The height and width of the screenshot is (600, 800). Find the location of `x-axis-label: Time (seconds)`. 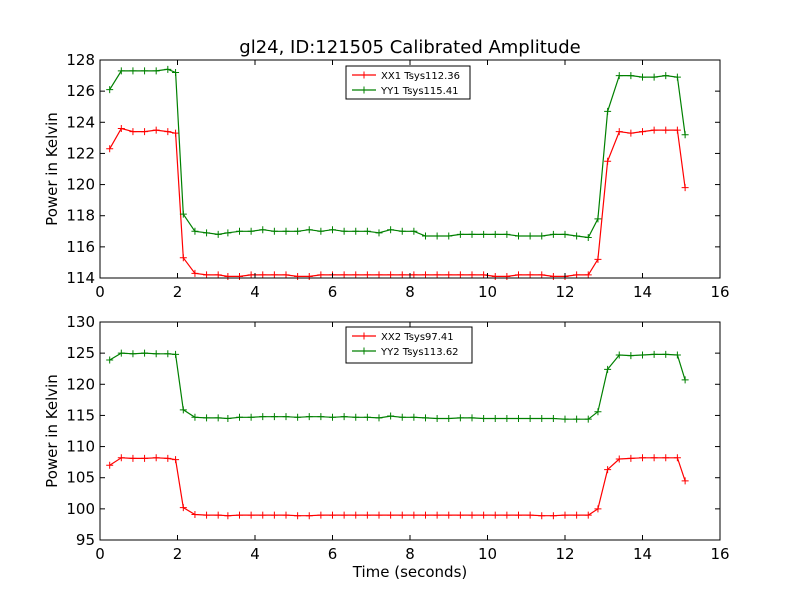

x-axis-label: Time (seconds) is located at coordinates (410, 572).